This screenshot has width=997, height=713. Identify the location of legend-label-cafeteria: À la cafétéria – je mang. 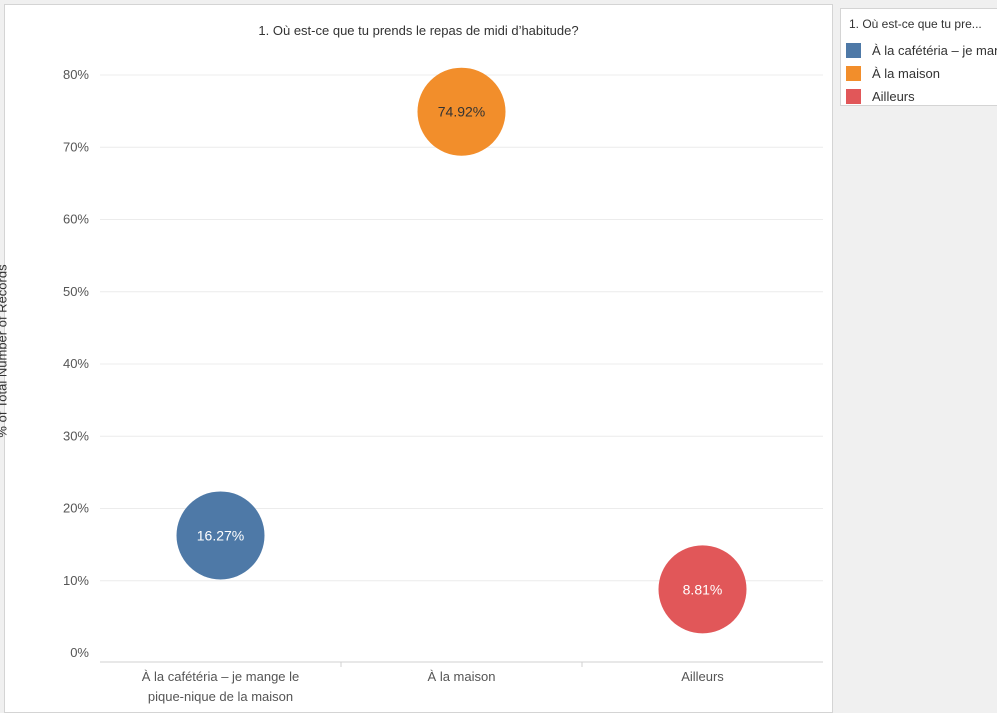
(934, 50).